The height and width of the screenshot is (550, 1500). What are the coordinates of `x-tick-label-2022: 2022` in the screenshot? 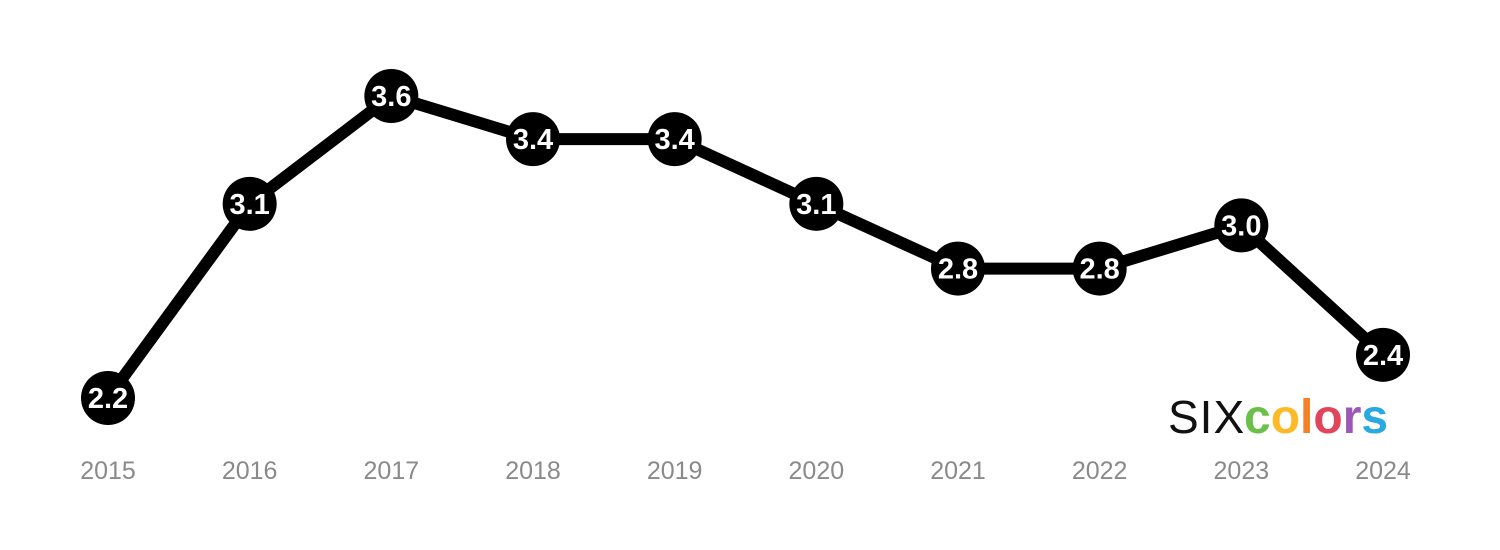 It's located at (1100, 471).